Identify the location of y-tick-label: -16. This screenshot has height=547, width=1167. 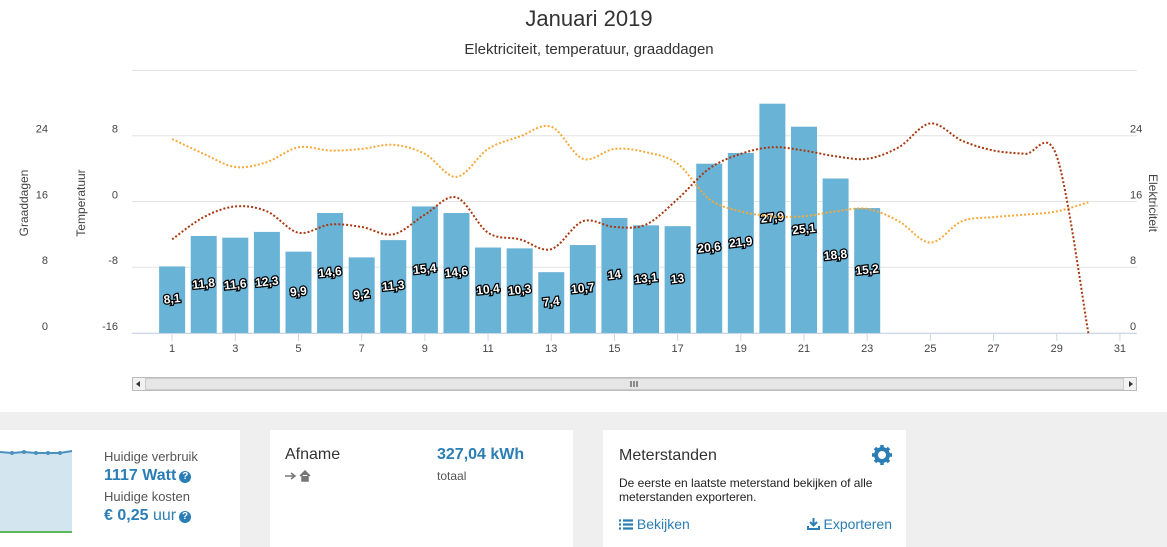
(110, 327).